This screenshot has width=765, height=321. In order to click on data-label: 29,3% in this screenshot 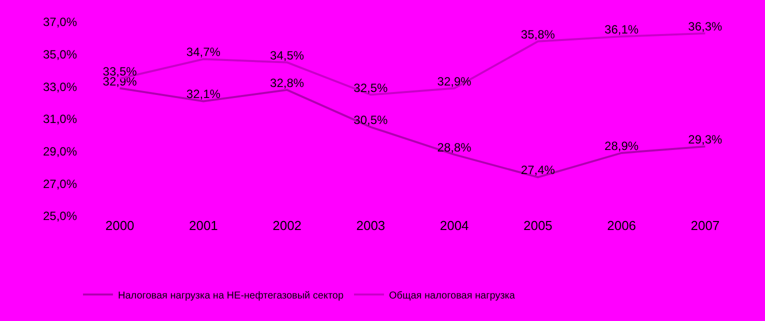, I will do `click(705, 139)`.